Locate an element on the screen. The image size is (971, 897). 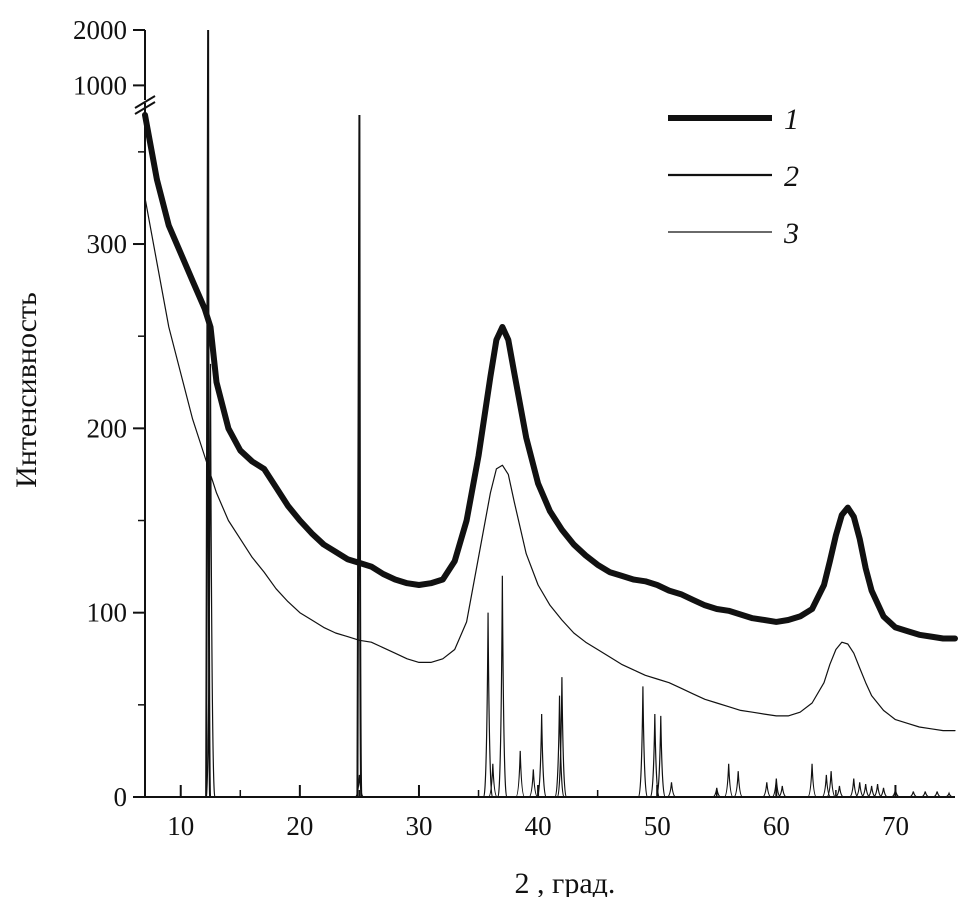
legend-label-2: 3 is located at coordinates (791, 233).